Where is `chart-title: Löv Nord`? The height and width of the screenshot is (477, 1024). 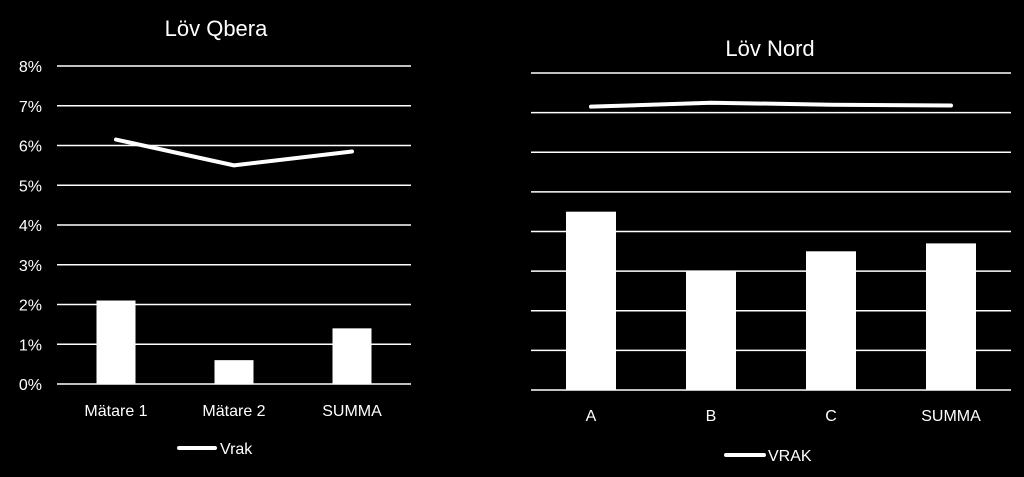
chart-title: Löv Nord is located at coordinates (769, 48).